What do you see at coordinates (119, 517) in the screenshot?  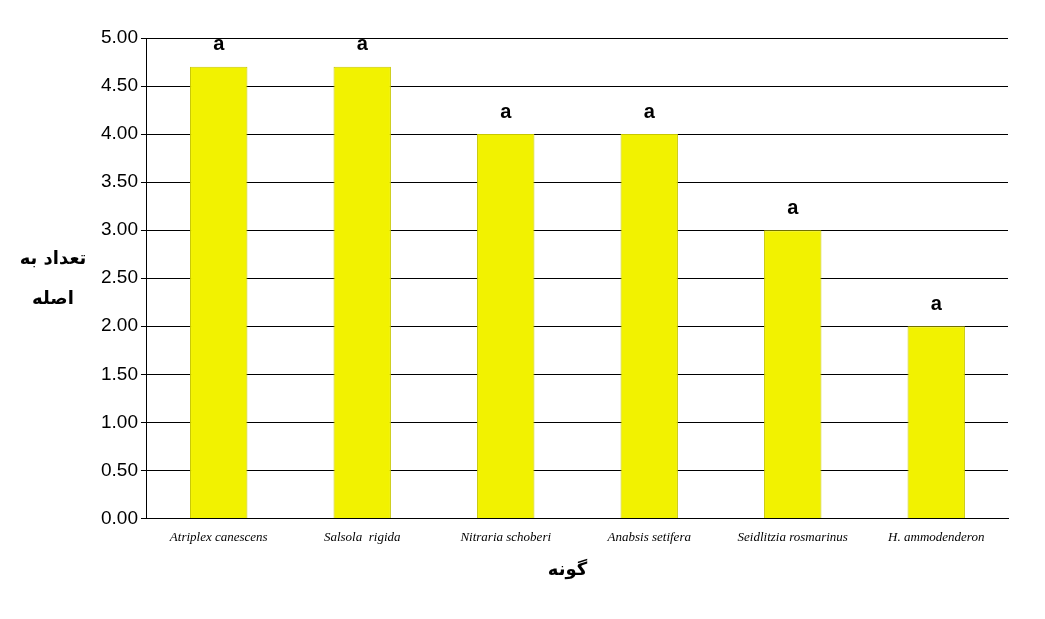 I see `y-tick-label: 0.00` at bounding box center [119, 517].